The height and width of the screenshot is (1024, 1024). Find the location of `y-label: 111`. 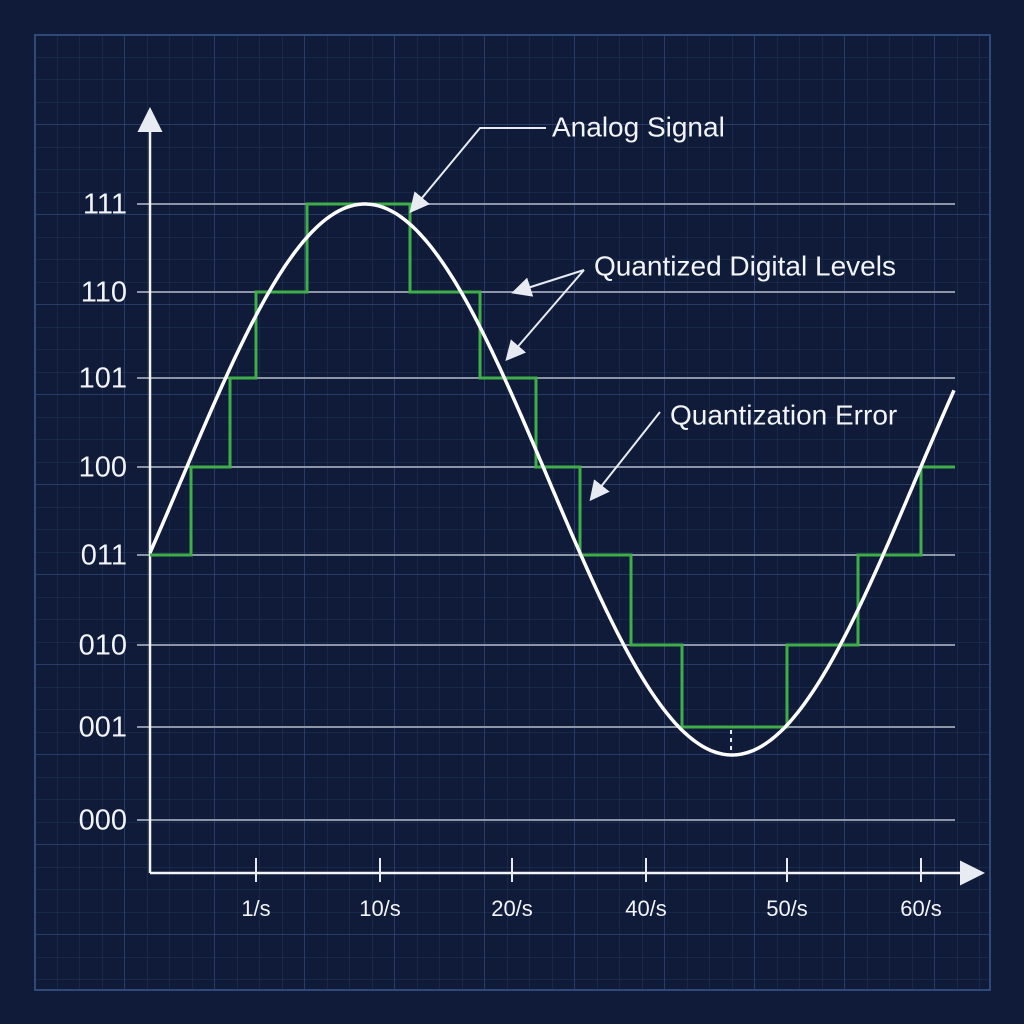

y-label: 111 is located at coordinates (105, 205).